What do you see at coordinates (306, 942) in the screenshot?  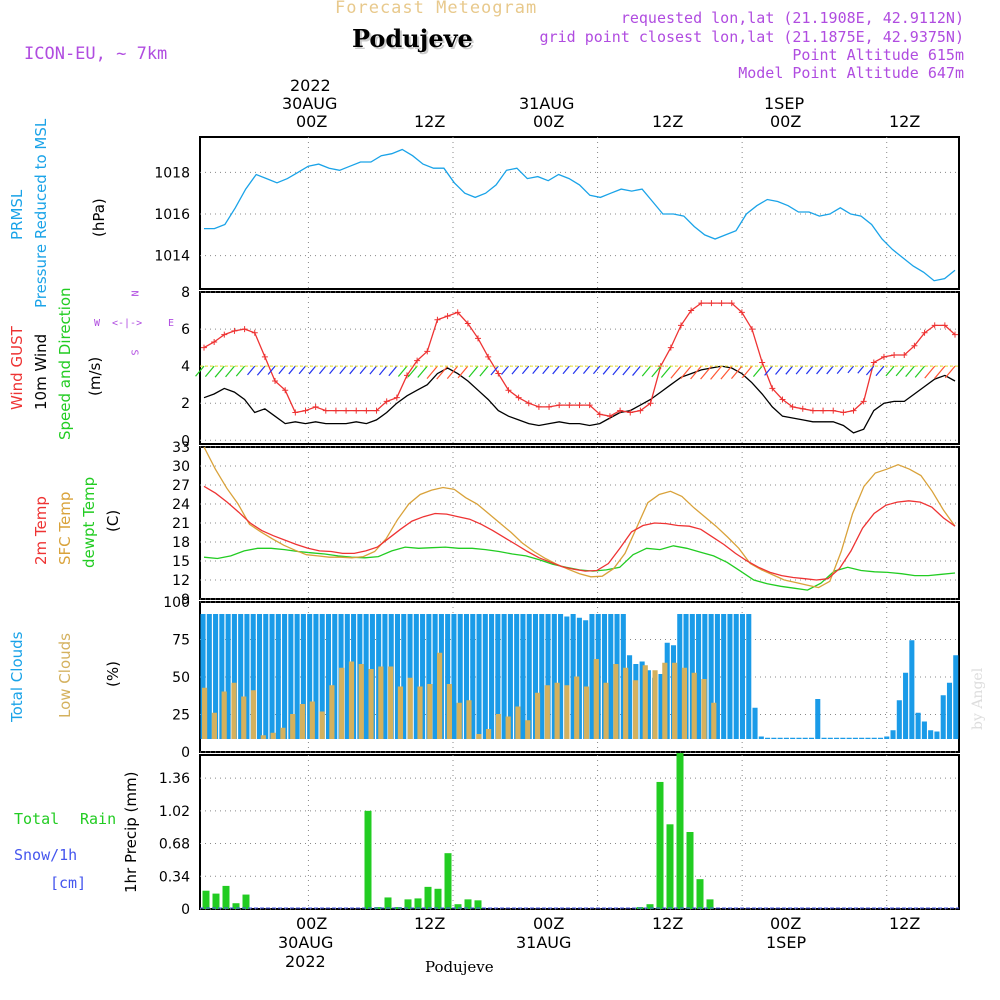 I see `bottom-day-label: 30AUG` at bounding box center [306, 942].